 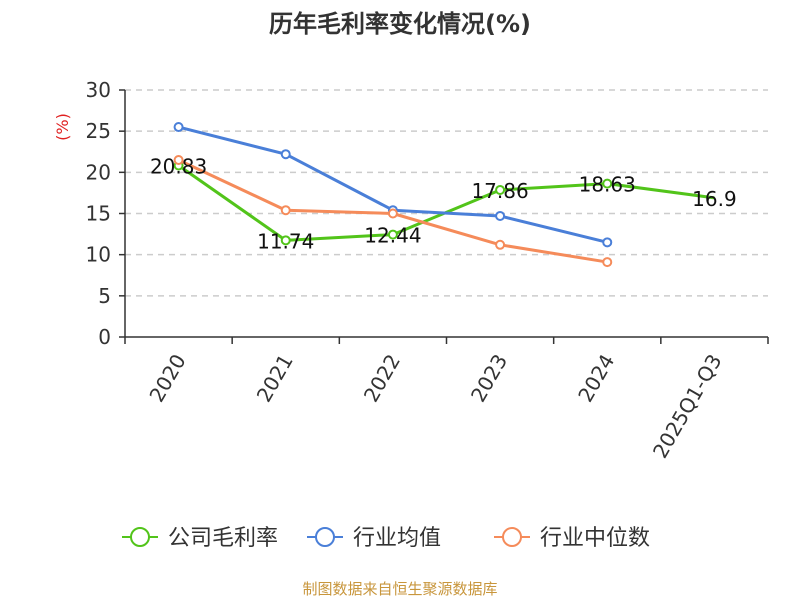 What do you see at coordinates (104, 337) in the screenshot?
I see `y-tick-label: 0` at bounding box center [104, 337].